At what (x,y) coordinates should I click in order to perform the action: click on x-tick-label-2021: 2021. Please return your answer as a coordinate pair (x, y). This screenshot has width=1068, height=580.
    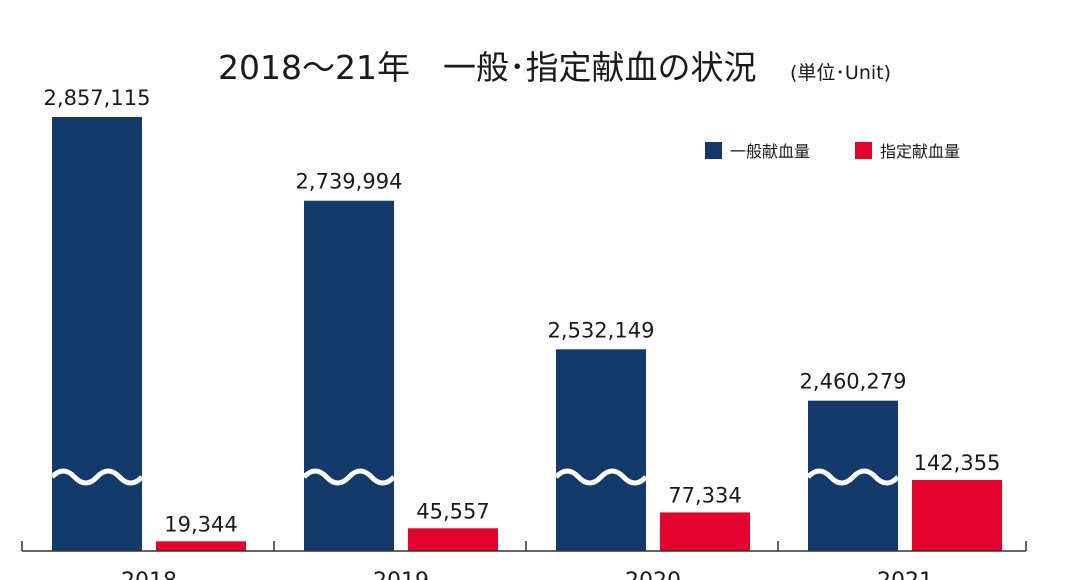
    Looking at the image, I should click on (905, 574).